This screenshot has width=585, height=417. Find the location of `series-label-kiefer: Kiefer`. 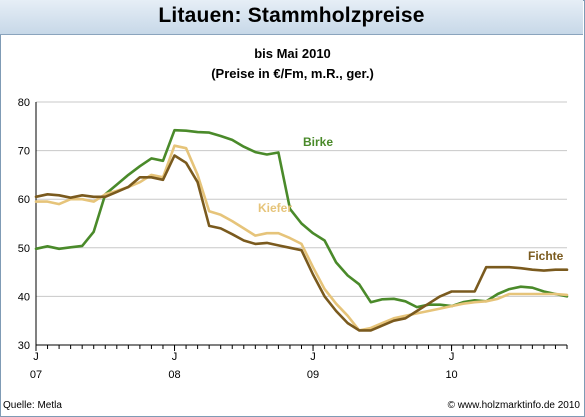

series-label-kiefer: Kiefer is located at coordinates (275, 208).